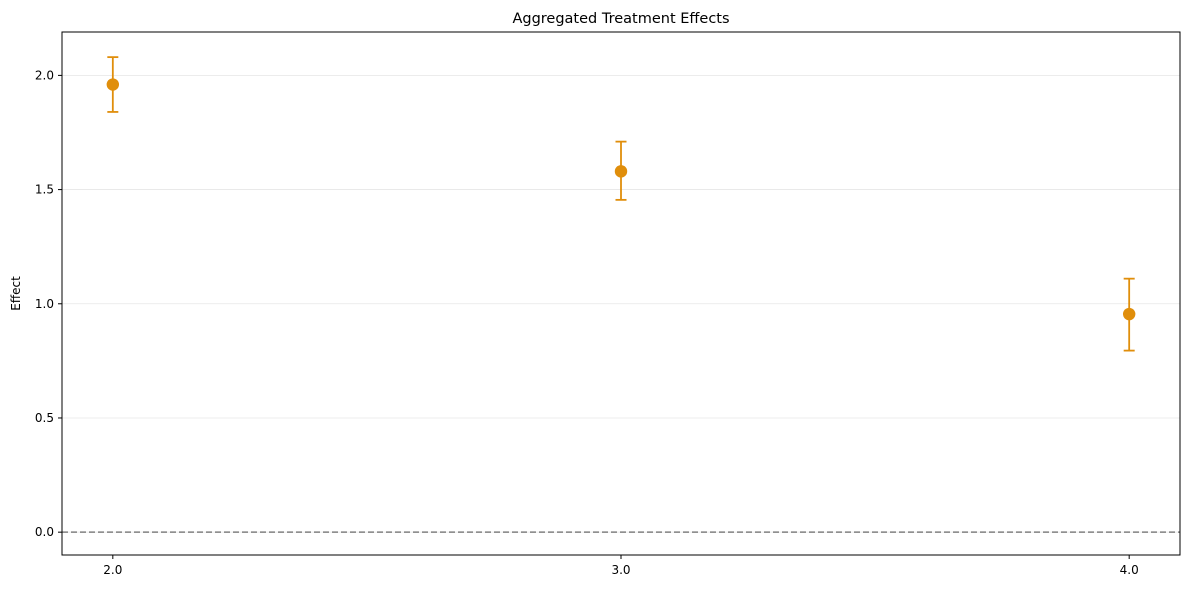 This screenshot has width=1189, height=590. I want to click on x-tick-label: 2.0, so click(112, 570).